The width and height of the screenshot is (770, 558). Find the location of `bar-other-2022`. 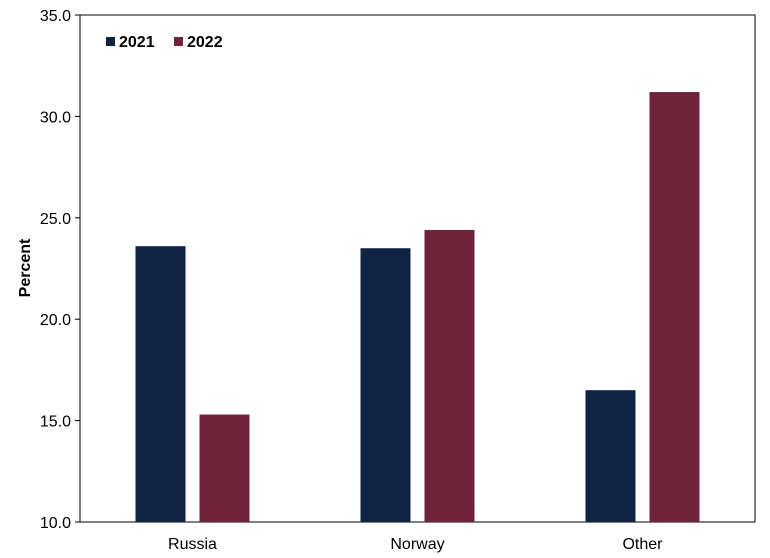

bar-other-2022 is located at coordinates (674, 307).